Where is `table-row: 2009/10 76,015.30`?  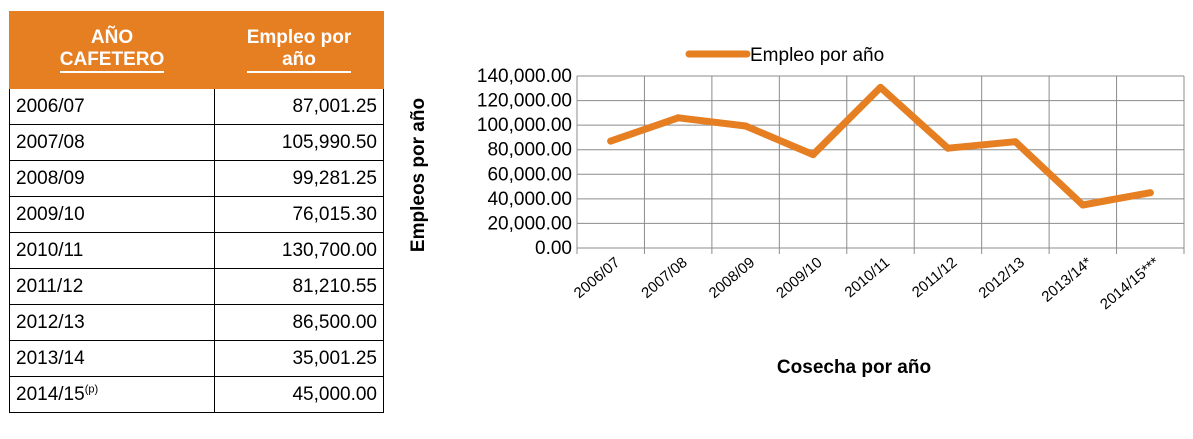
table-row: 2009/10 76,015.30 is located at coordinates (196, 214).